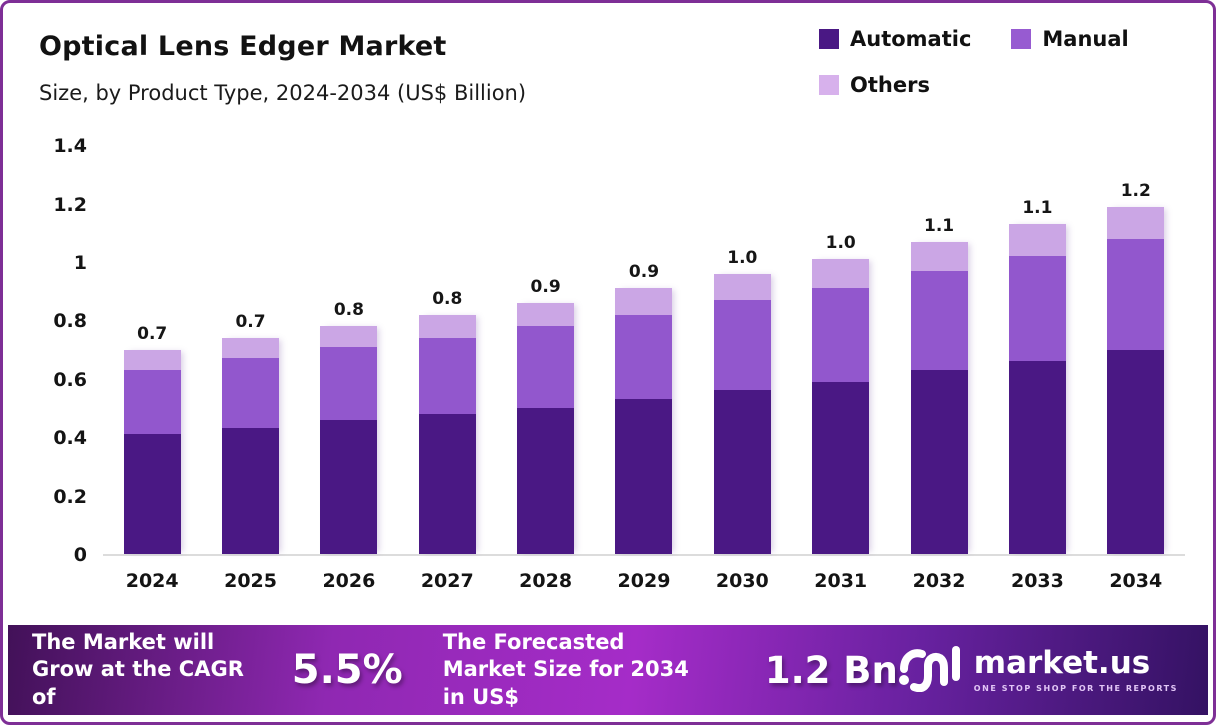  What do you see at coordinates (1085, 39) in the screenshot?
I see `legend-label-manual: Manual` at bounding box center [1085, 39].